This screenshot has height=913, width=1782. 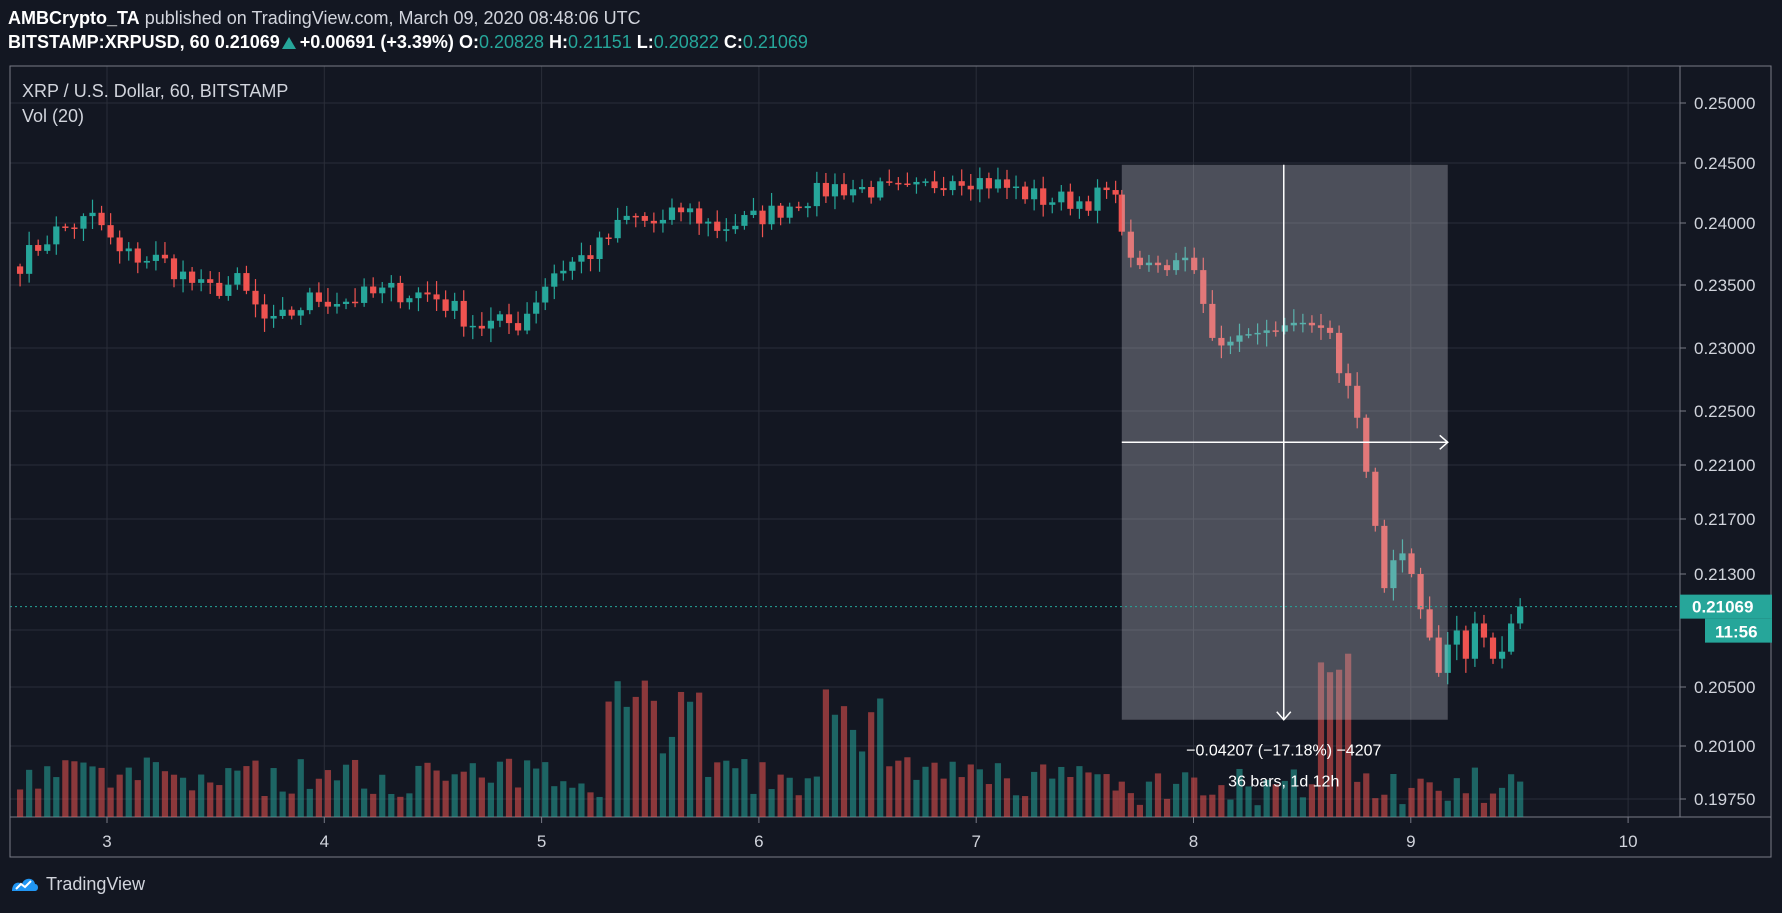 What do you see at coordinates (511, 42) in the screenshot?
I see `open-value: 0.20828` at bounding box center [511, 42].